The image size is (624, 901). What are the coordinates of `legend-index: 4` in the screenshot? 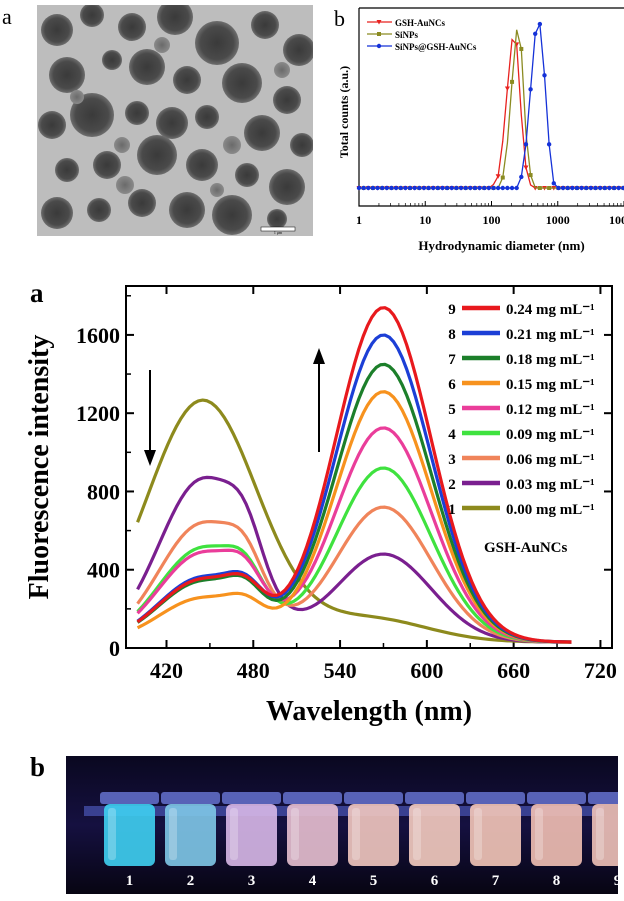 It's located at (452, 435).